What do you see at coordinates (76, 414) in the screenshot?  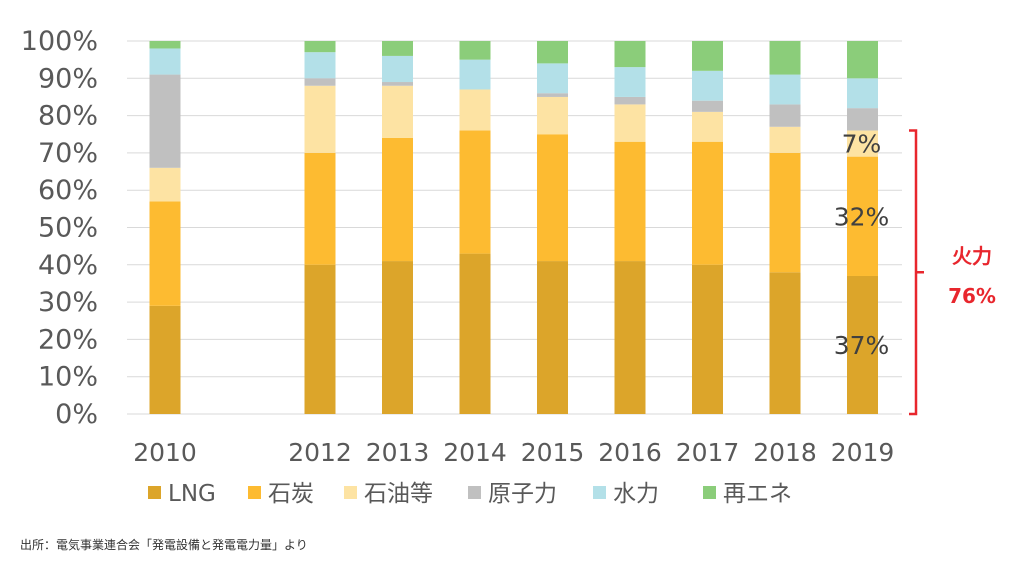 I see `y-tick-label: 0%` at bounding box center [76, 414].